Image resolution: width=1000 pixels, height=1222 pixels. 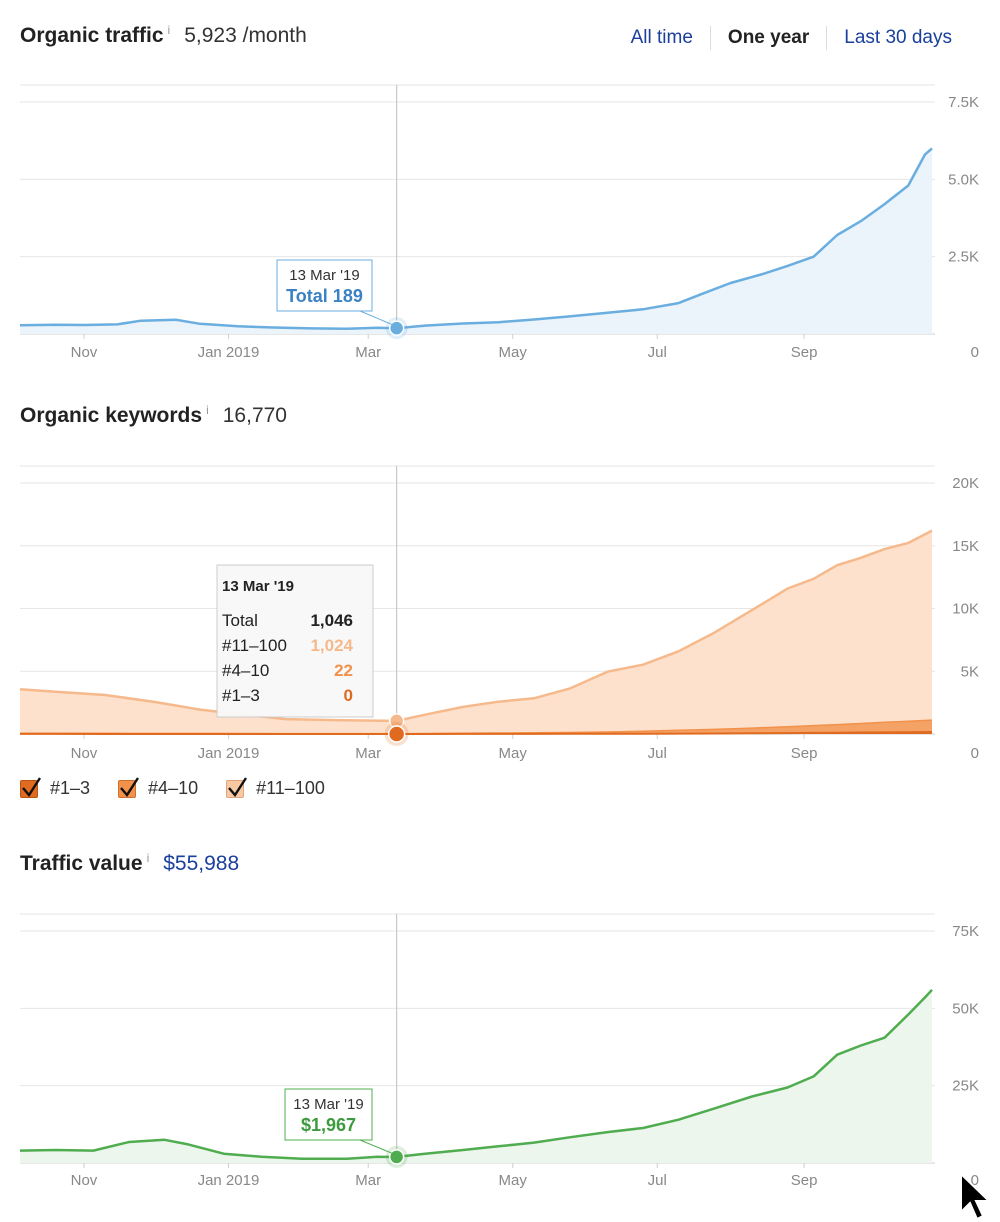 I want to click on legend-item-top3: #1–3, so click(x=55, y=787).